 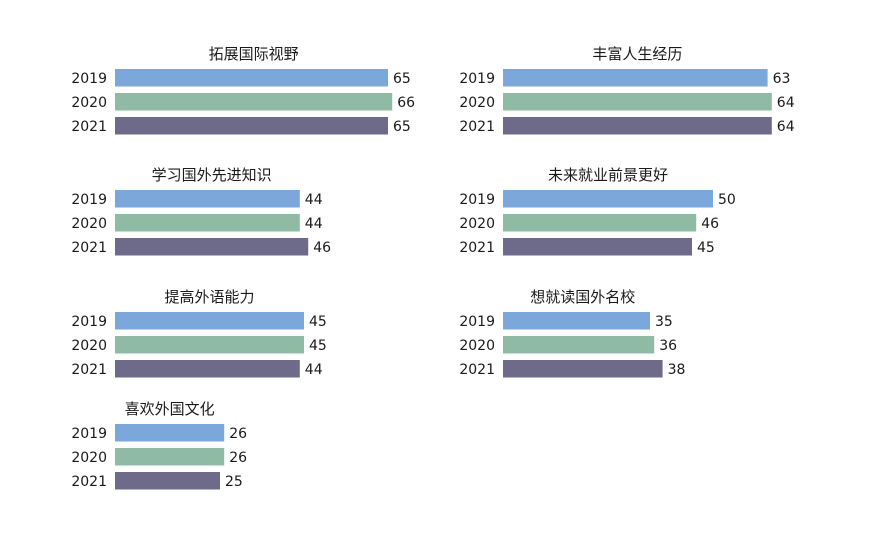 What do you see at coordinates (212, 175) in the screenshot?
I see `panel-title: 学习国外先进知识` at bounding box center [212, 175].